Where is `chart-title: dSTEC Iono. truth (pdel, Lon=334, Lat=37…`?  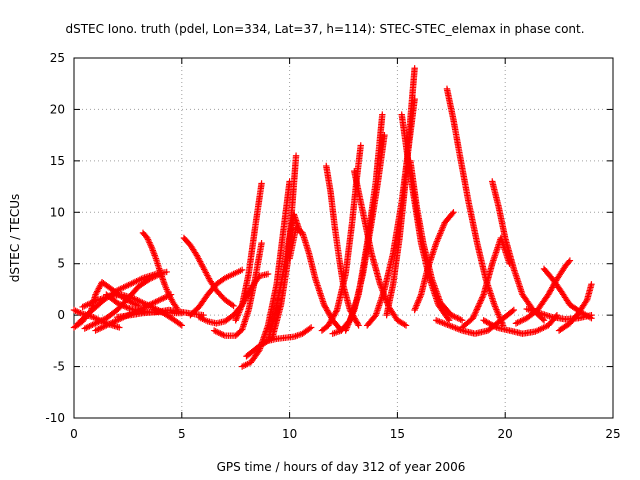
chart-title: dSTEC Iono. truth (pdel, Lon=334, Lat=37… is located at coordinates (324, 29).